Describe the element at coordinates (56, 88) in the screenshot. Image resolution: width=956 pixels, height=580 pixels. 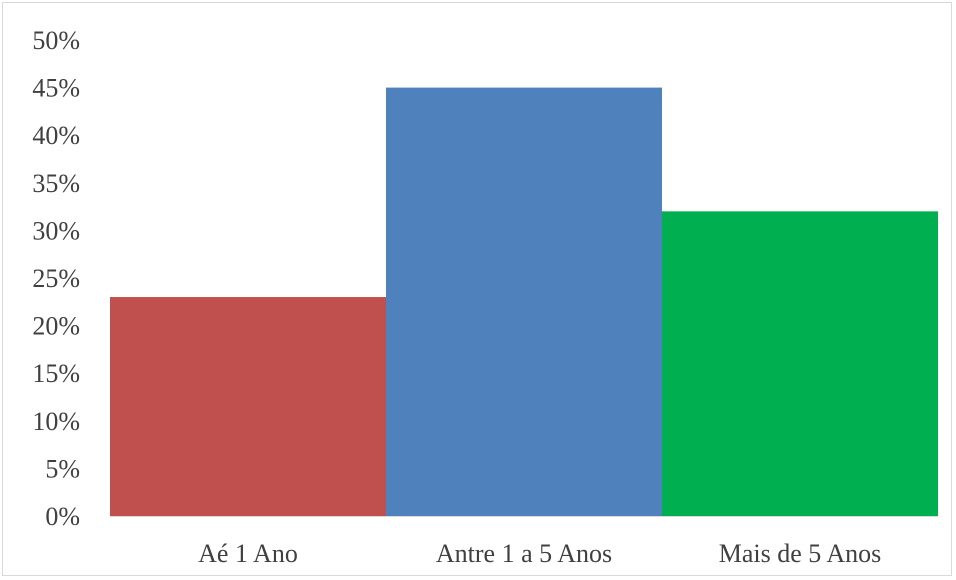
I see `y-tick-label: 45%` at that location.